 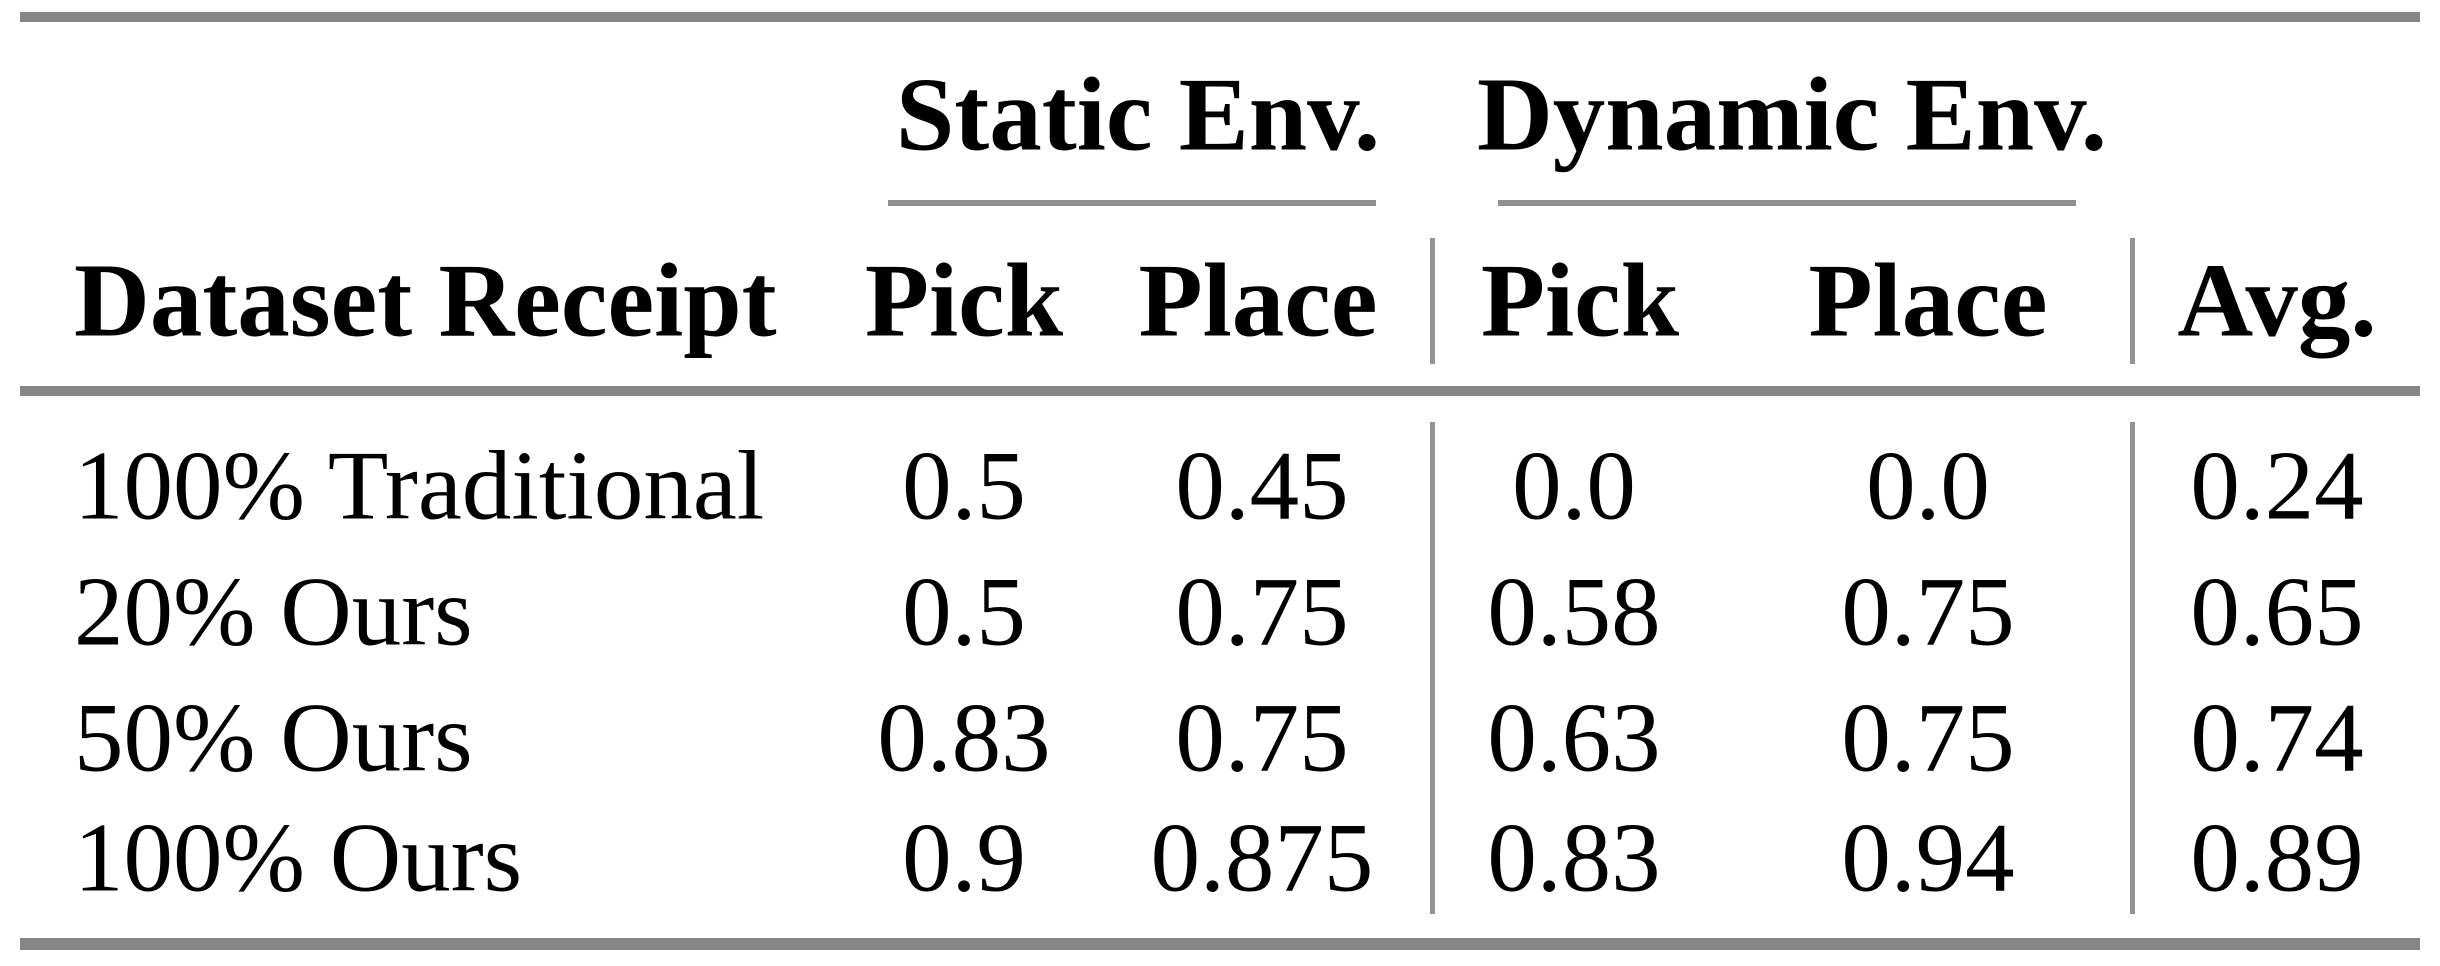 What do you see at coordinates (1220, 944) in the screenshot?
I see `bottom-rule` at bounding box center [1220, 944].